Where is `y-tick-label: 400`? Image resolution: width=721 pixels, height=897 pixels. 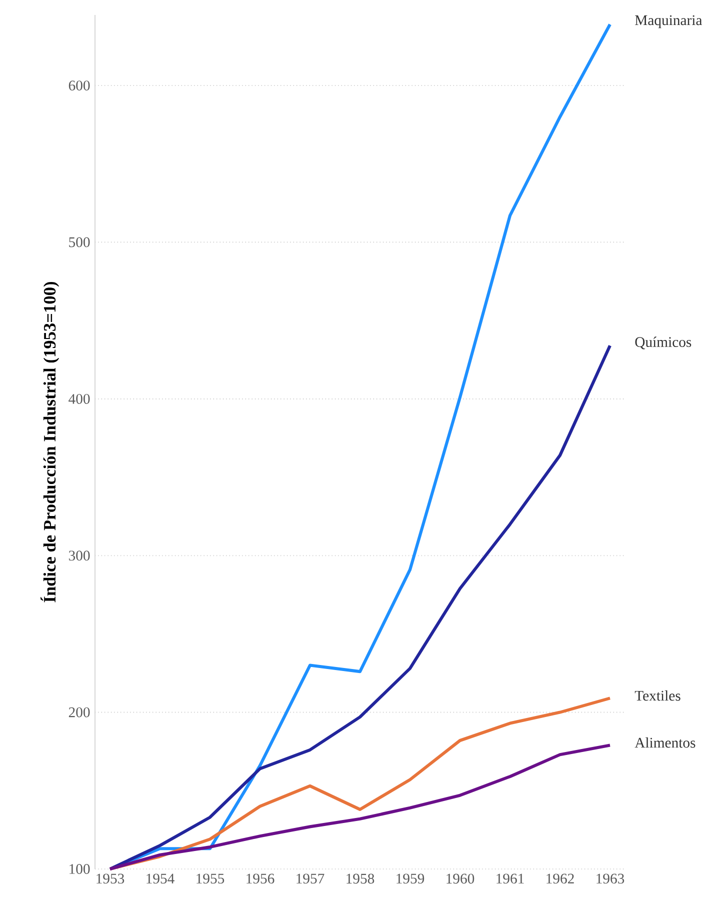
y-tick-label: 400 is located at coordinates (79, 399).